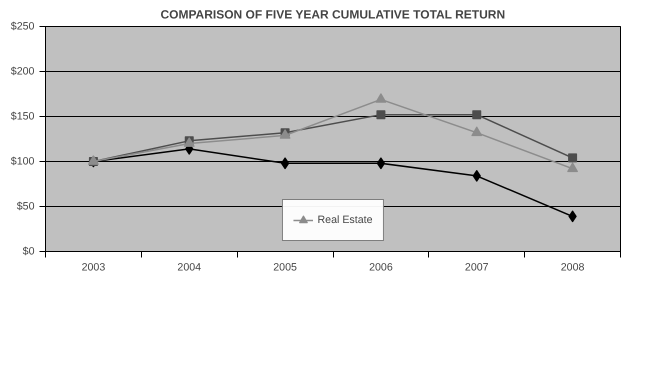  I want to click on y-tick-label: $200, so click(22, 72).